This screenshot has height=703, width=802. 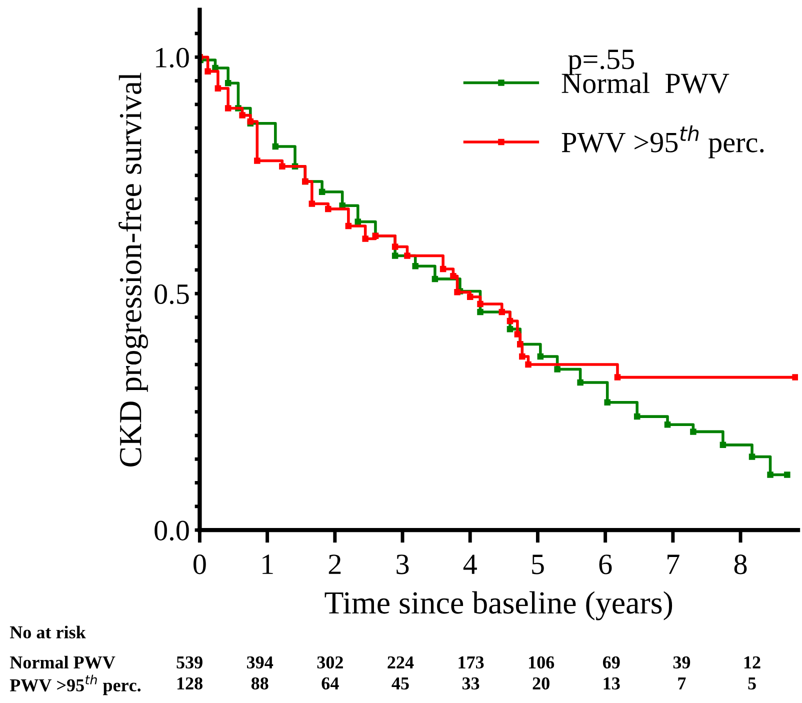 What do you see at coordinates (470, 564) in the screenshot?
I see `x-tick-label: 4` at bounding box center [470, 564].